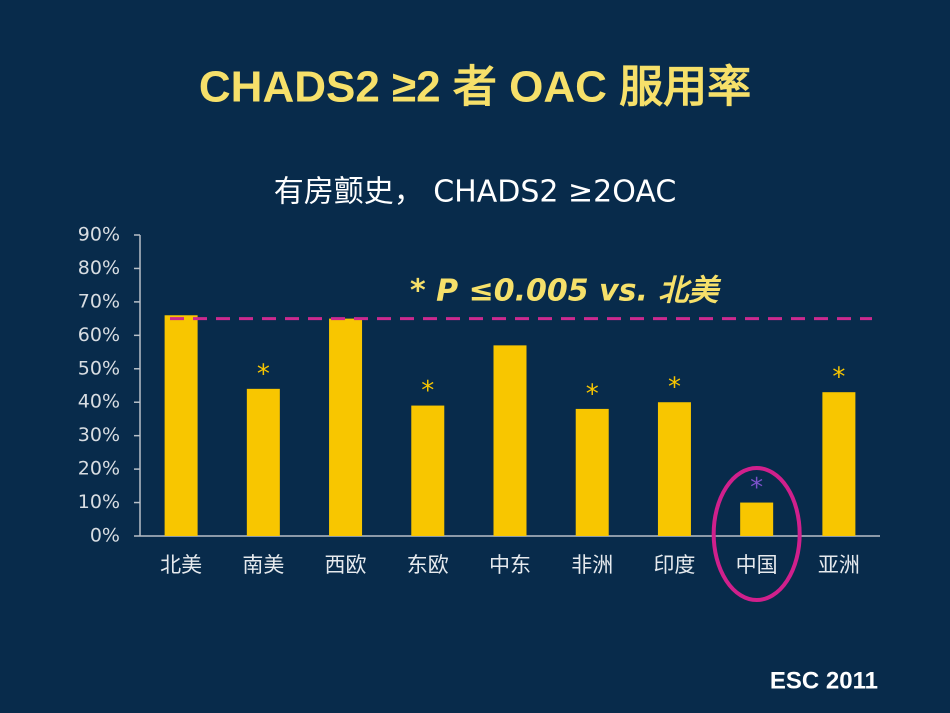 The height and width of the screenshot is (713, 950). What do you see at coordinates (510, 565) in the screenshot?
I see `x-tick-label: 中东` at bounding box center [510, 565].